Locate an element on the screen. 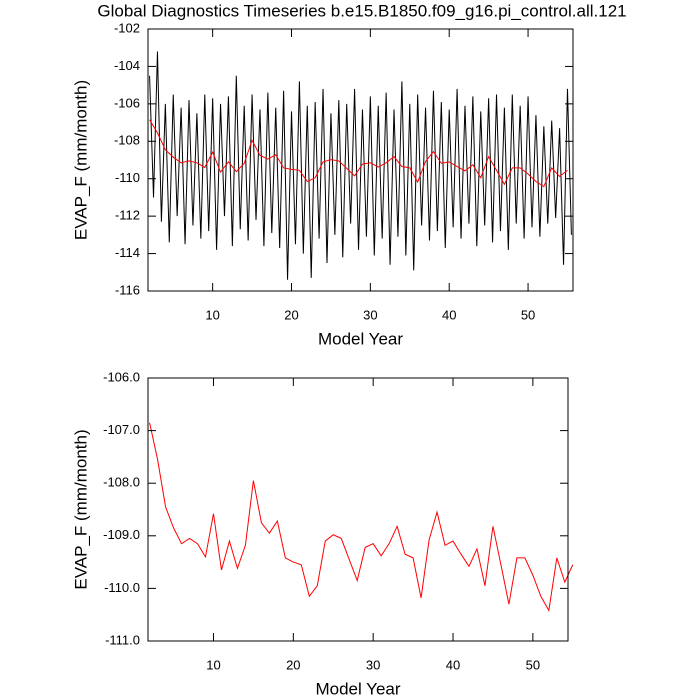 The width and height of the screenshot is (700, 700). y-tick-label: -104 is located at coordinates (127, 65).